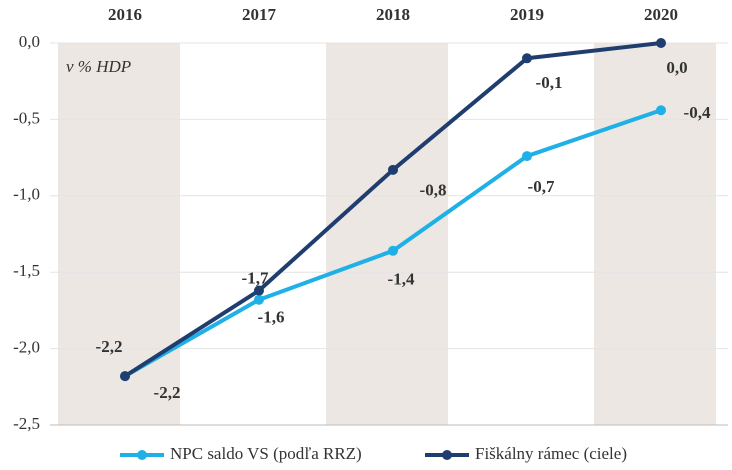 This screenshot has width=732, height=470. I want to click on data-label: -0,8, so click(433, 190).